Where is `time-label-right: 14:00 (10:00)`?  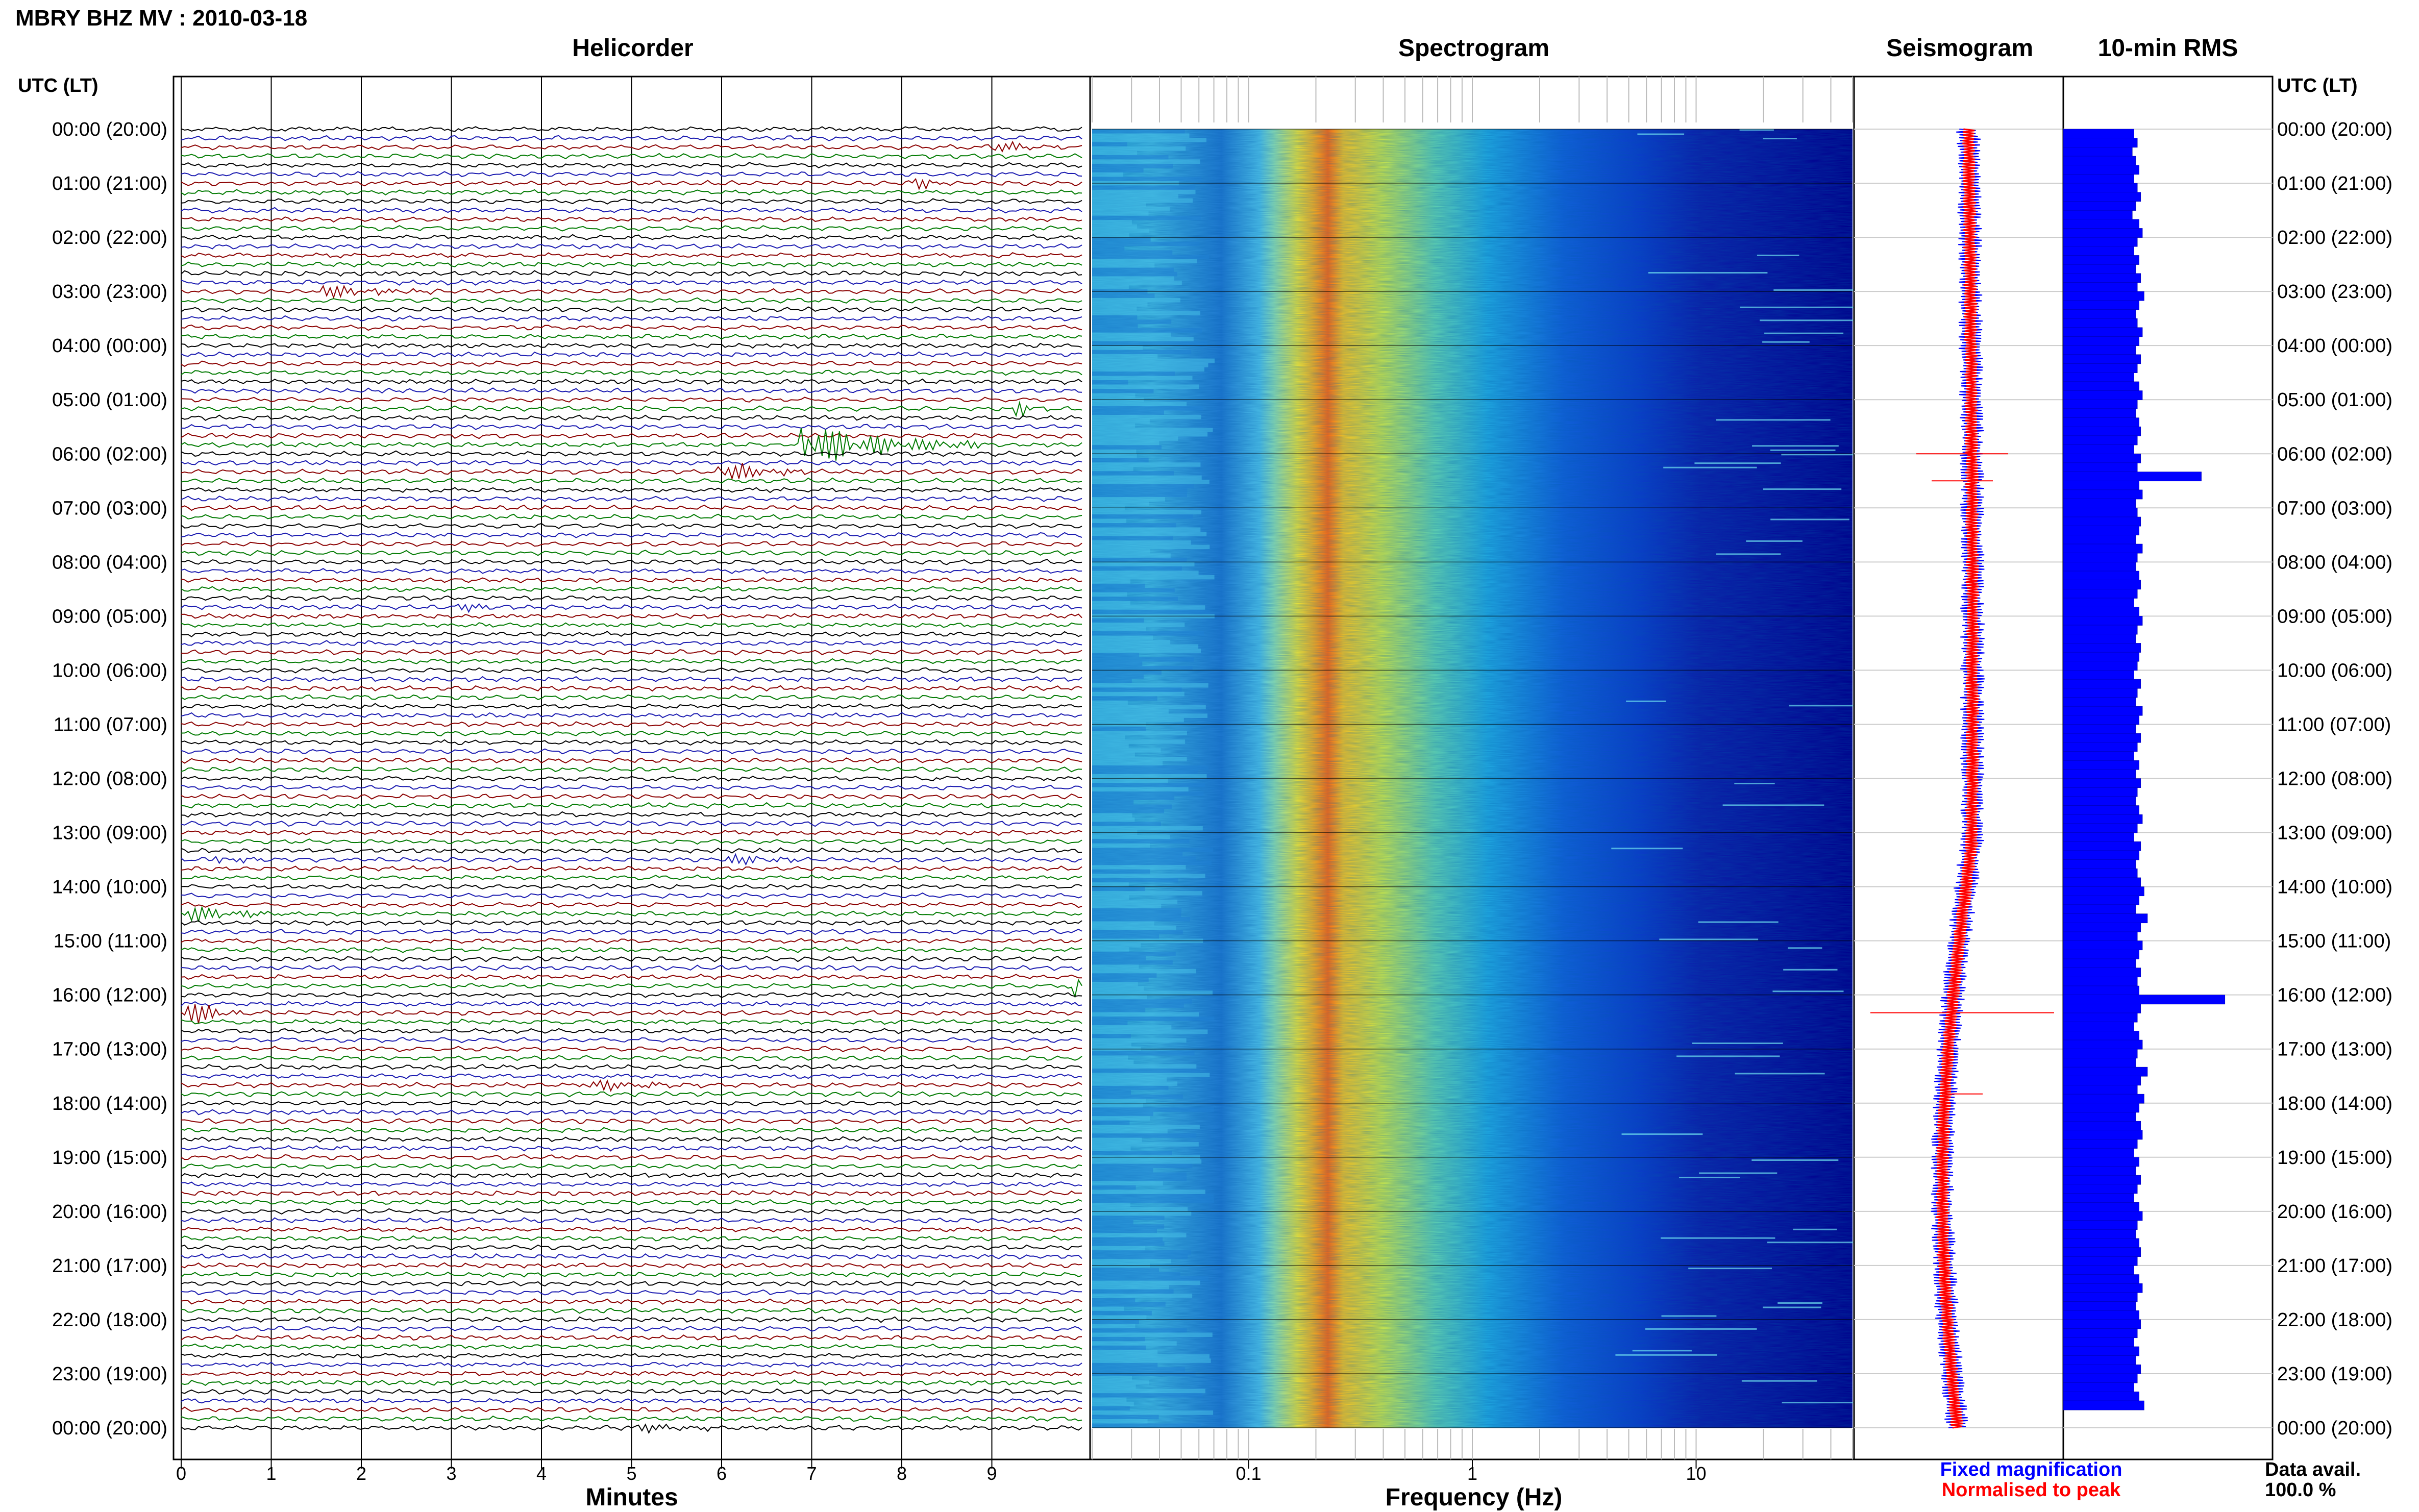 time-label-right: 14:00 (10:00) is located at coordinates (2334, 887).